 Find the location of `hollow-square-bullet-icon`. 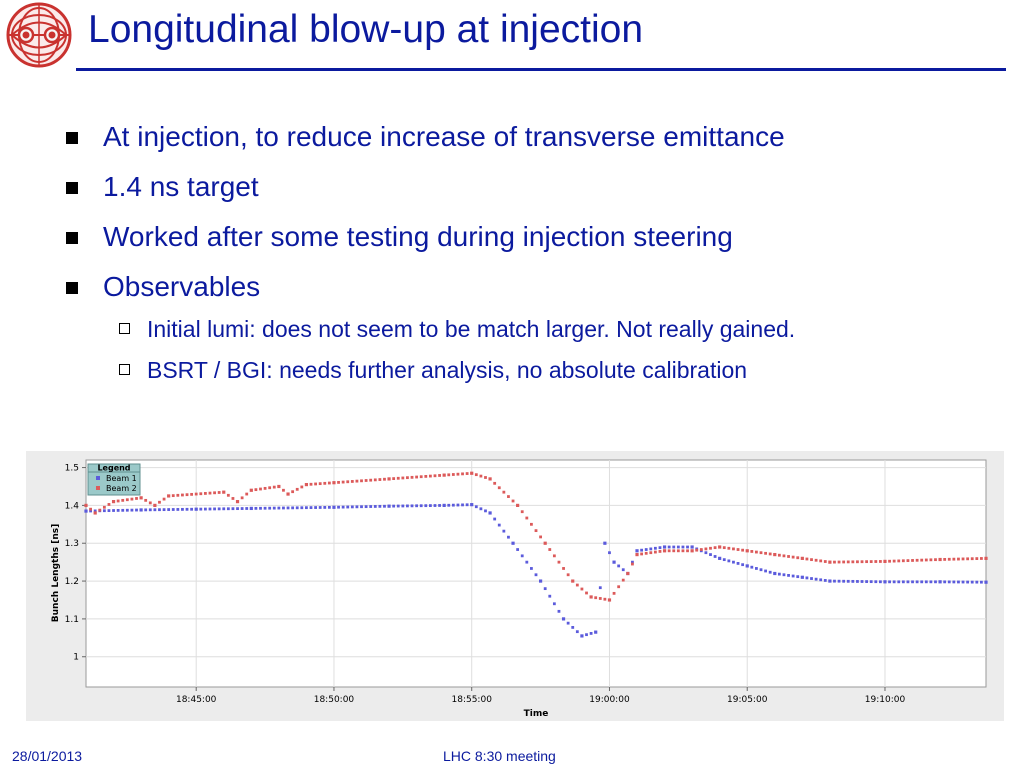

hollow-square-bullet-icon is located at coordinates (124, 328).